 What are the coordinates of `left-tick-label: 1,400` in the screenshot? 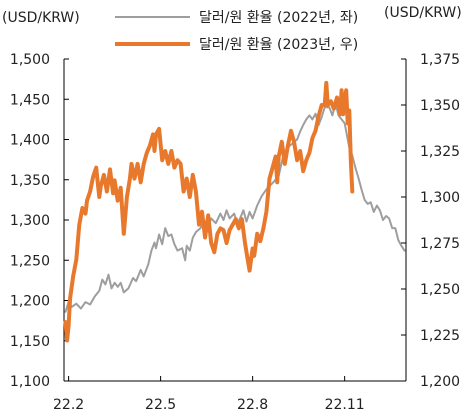 It's located at (30, 141).